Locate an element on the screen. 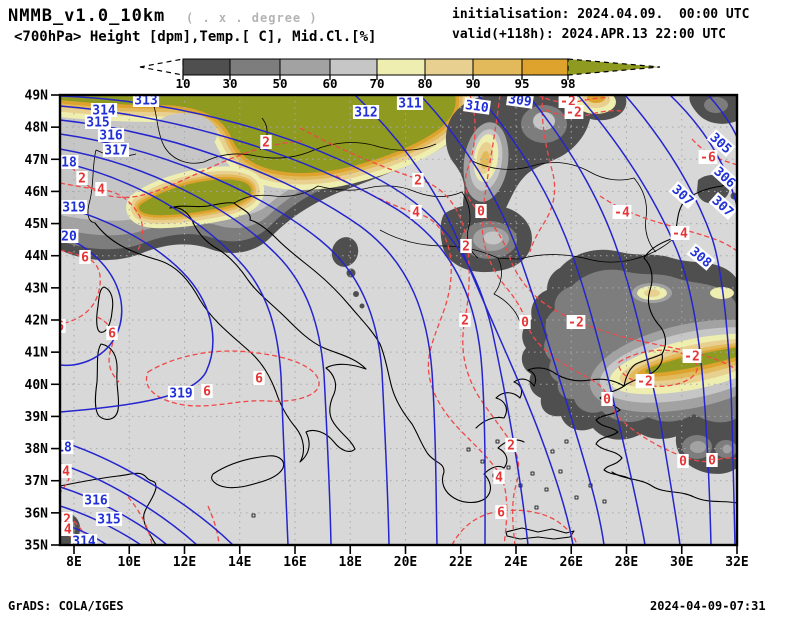  lon-axis-label: 22E is located at coordinates (460, 562).